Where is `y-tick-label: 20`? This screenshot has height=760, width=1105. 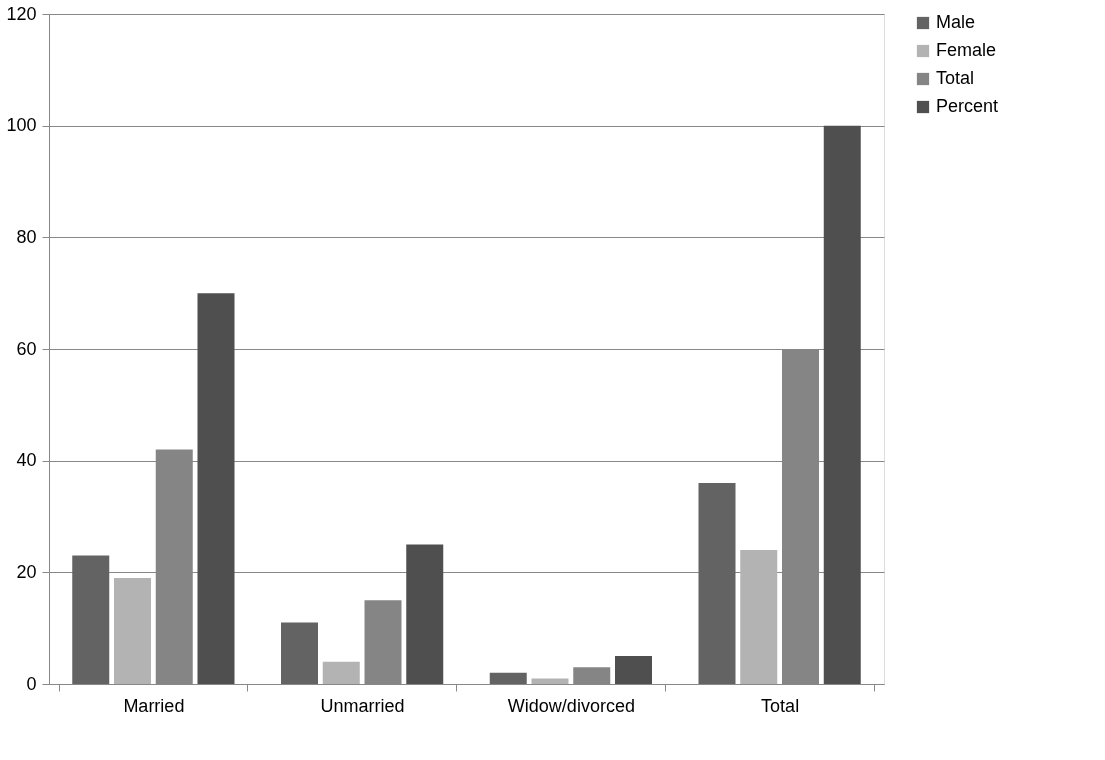 y-tick-label: 20 is located at coordinates (26, 571).